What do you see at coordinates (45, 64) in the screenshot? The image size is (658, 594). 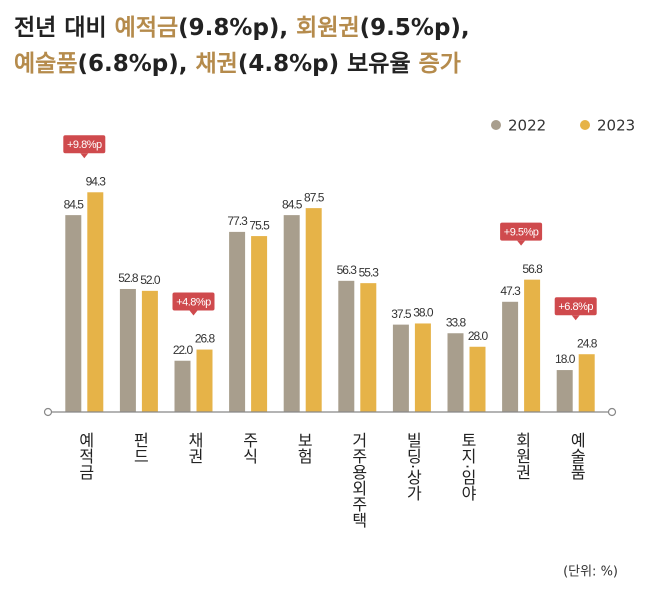 I see `title-part: 예술품` at bounding box center [45, 64].